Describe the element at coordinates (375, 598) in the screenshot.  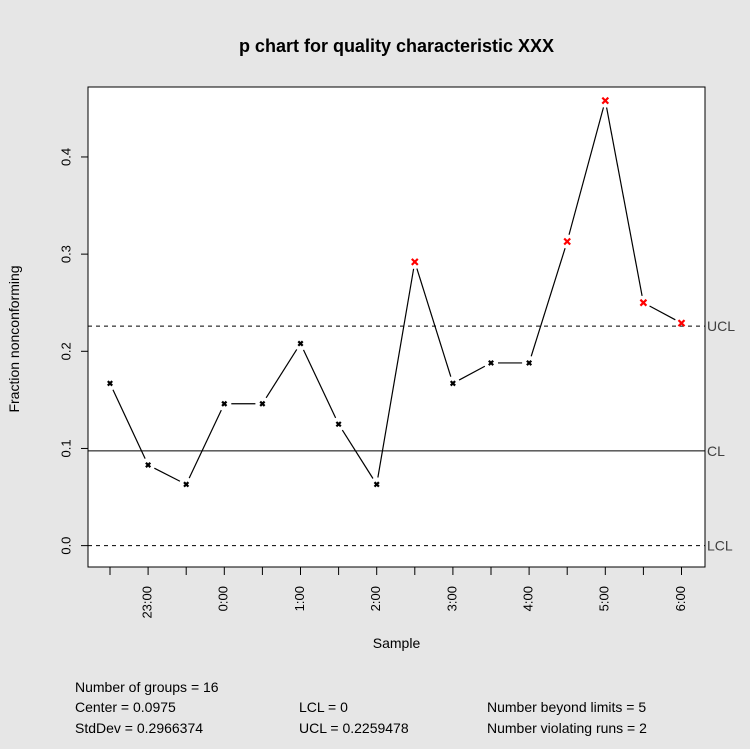
I see `x-tick-label: 2:00` at that location.